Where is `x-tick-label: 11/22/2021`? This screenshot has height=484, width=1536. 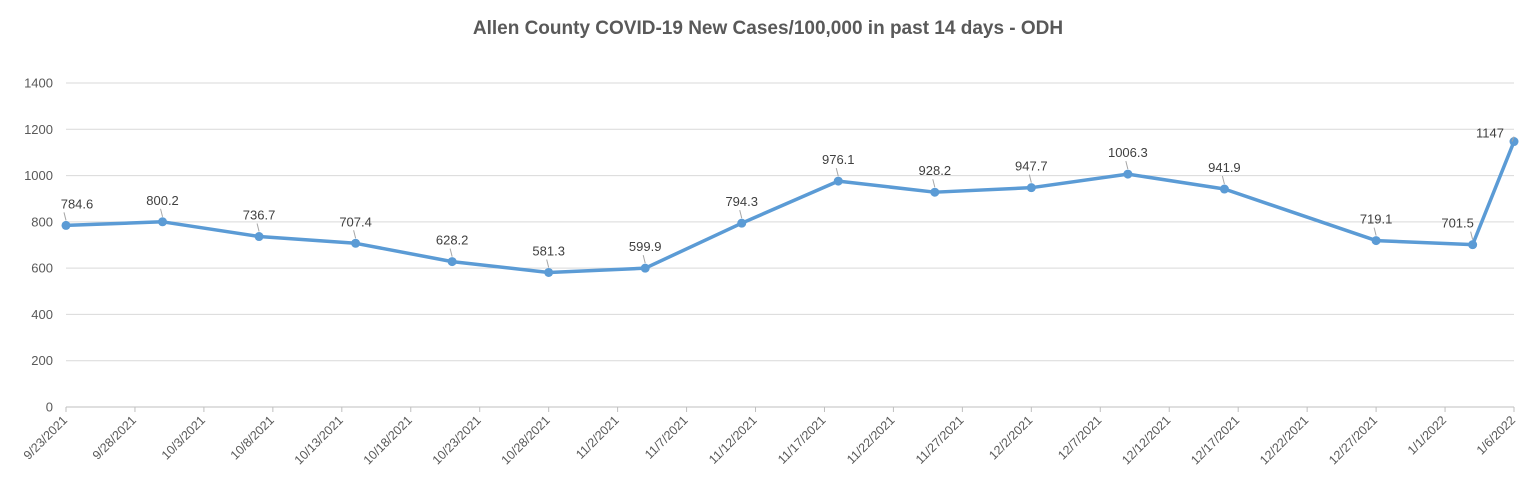
x-tick-label: 11/22/2021 is located at coordinates (871, 440).